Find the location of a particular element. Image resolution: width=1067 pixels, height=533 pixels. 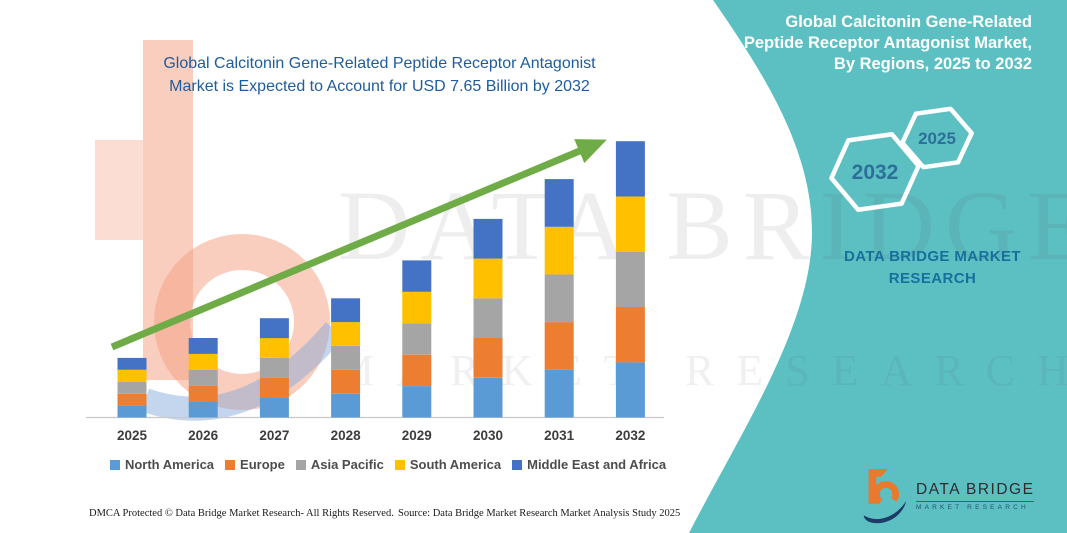

logo-title: DATA BRIDGE is located at coordinates (975, 491).